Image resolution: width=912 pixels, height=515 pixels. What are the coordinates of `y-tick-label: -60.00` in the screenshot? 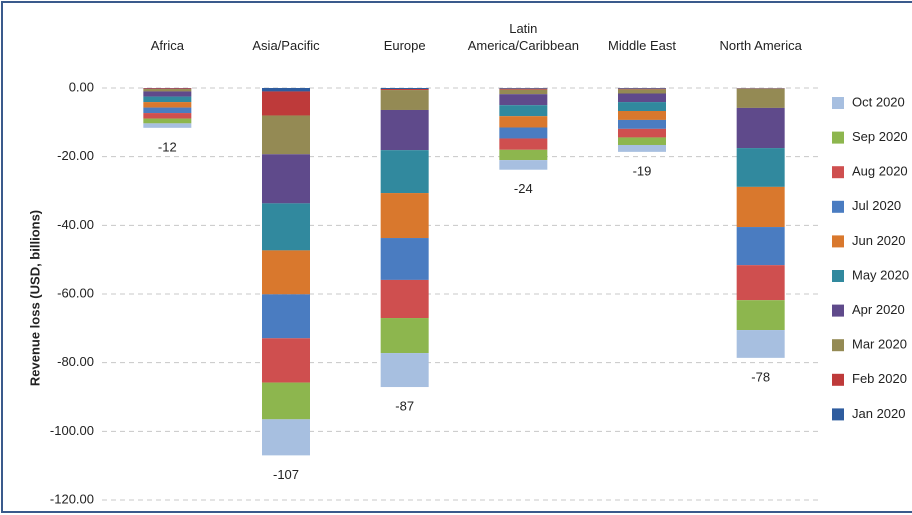 It's located at (75, 292).